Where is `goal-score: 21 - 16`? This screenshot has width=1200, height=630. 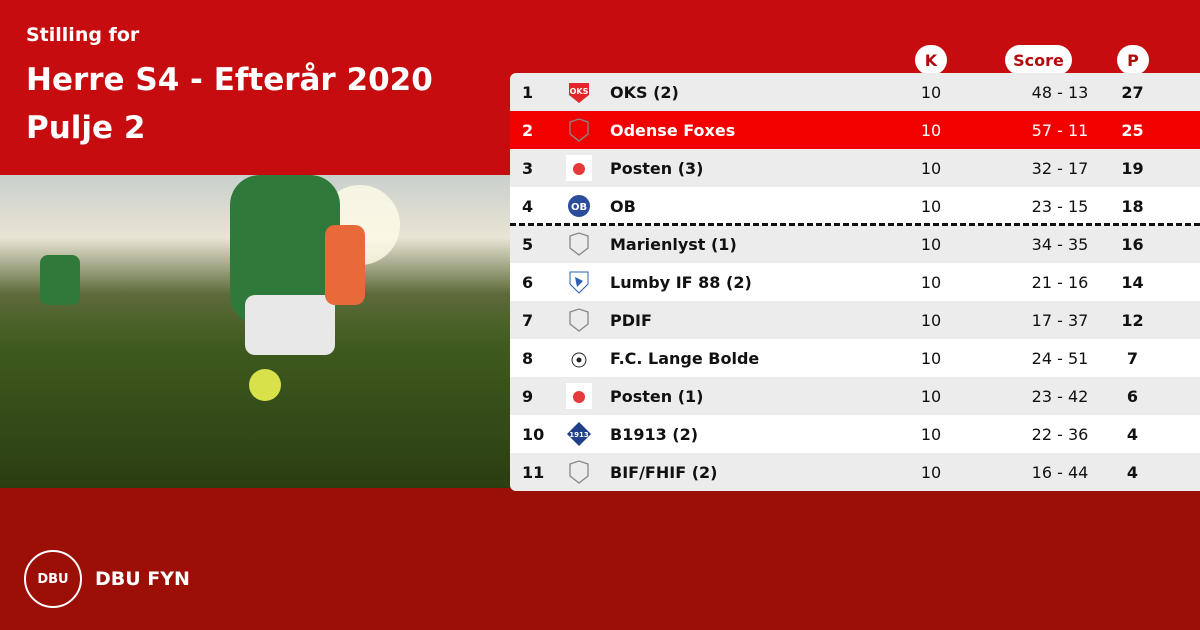
goal-score: 21 - 16 is located at coordinates (1060, 282).